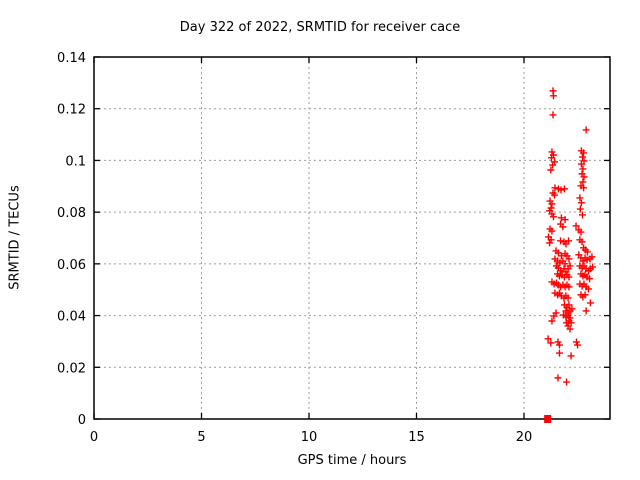  Describe the element at coordinates (82, 420) in the screenshot. I see `y-tick-label: 0` at that location.